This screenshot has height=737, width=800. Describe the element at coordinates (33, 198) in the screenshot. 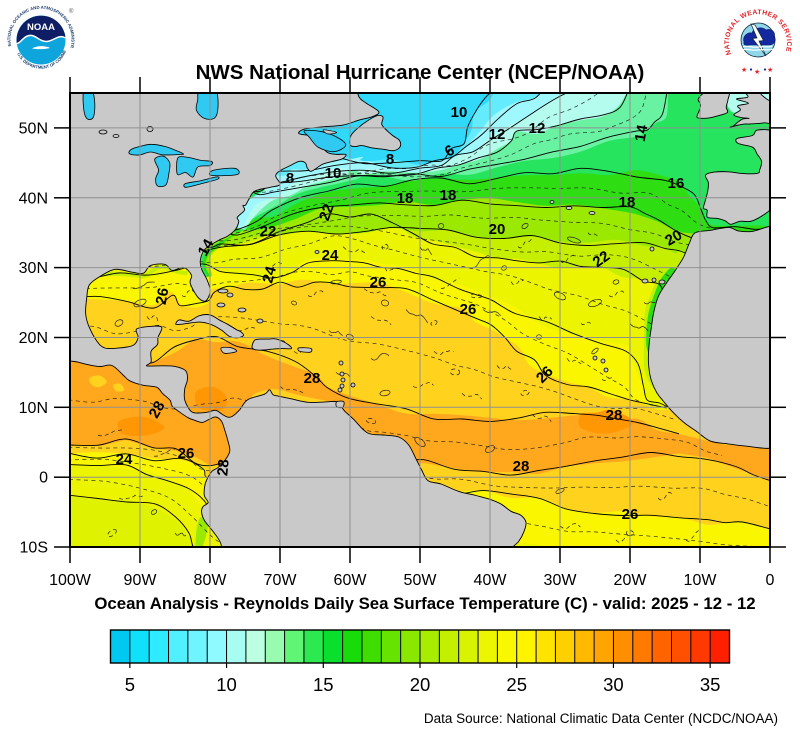

I see `svg-text: 40N` at that location.